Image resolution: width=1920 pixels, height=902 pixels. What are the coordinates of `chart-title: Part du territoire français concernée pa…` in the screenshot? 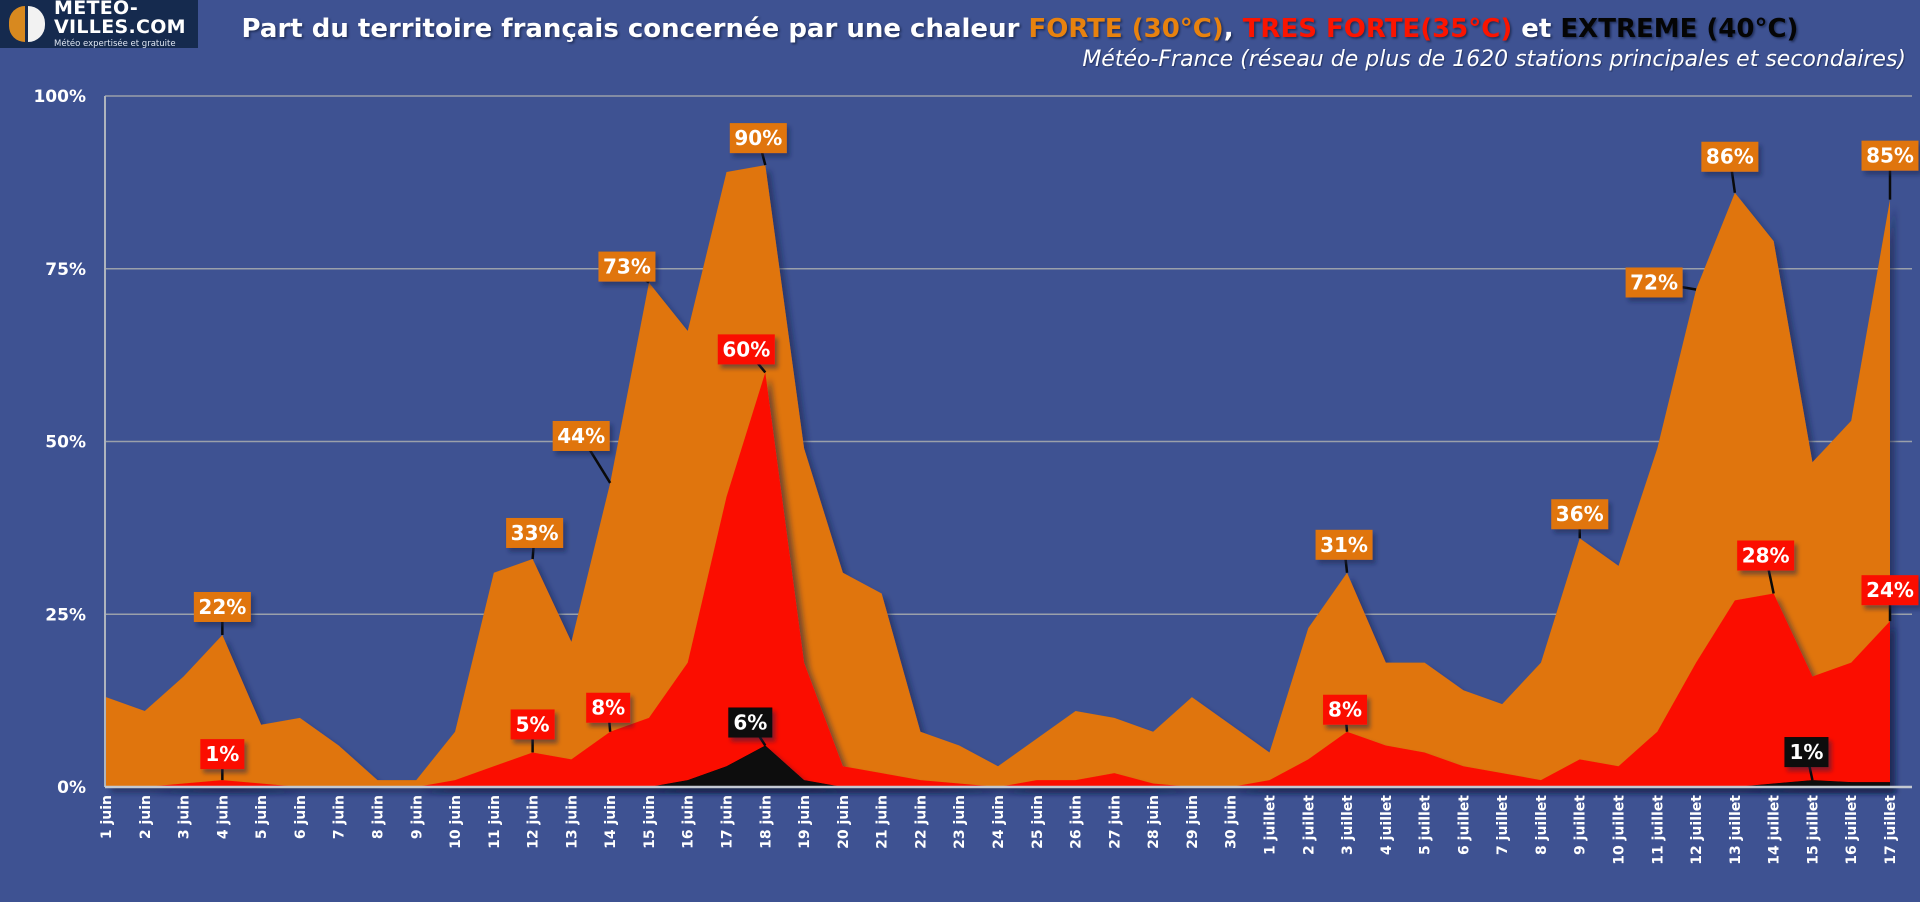 It's located at (1020, 29).